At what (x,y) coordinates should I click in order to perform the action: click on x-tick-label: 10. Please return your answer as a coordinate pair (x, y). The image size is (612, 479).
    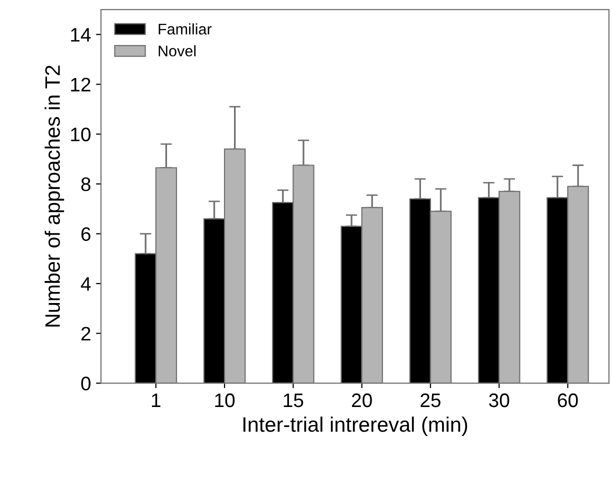
    Looking at the image, I should click on (225, 400).